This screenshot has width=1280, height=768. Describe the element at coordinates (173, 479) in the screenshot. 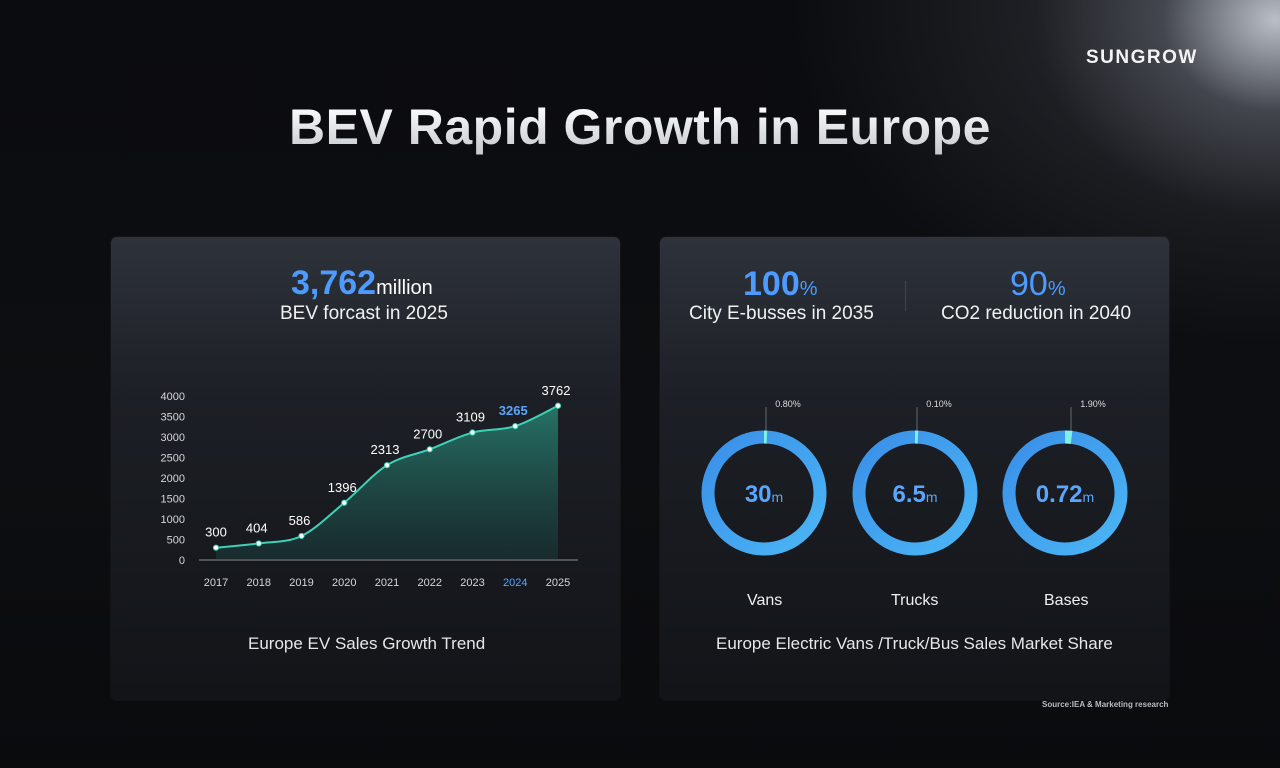

I see `y-tick-label: 2000` at that location.